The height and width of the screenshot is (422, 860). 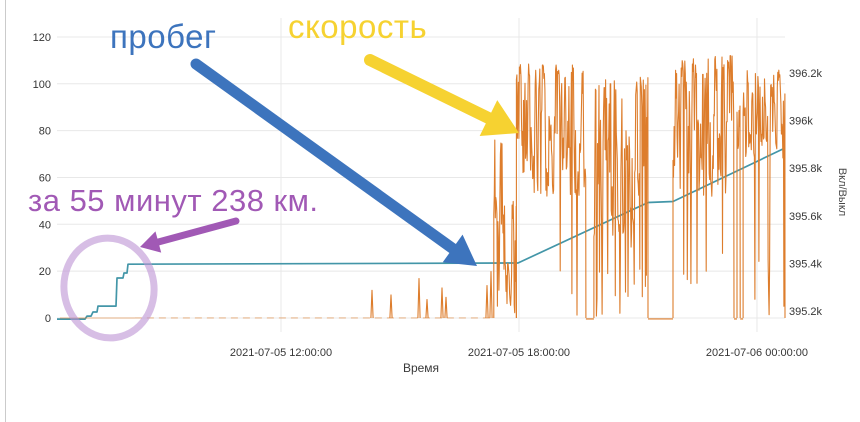 What do you see at coordinates (45, 272) in the screenshot?
I see `y-left-tick-label: 20` at bounding box center [45, 272].